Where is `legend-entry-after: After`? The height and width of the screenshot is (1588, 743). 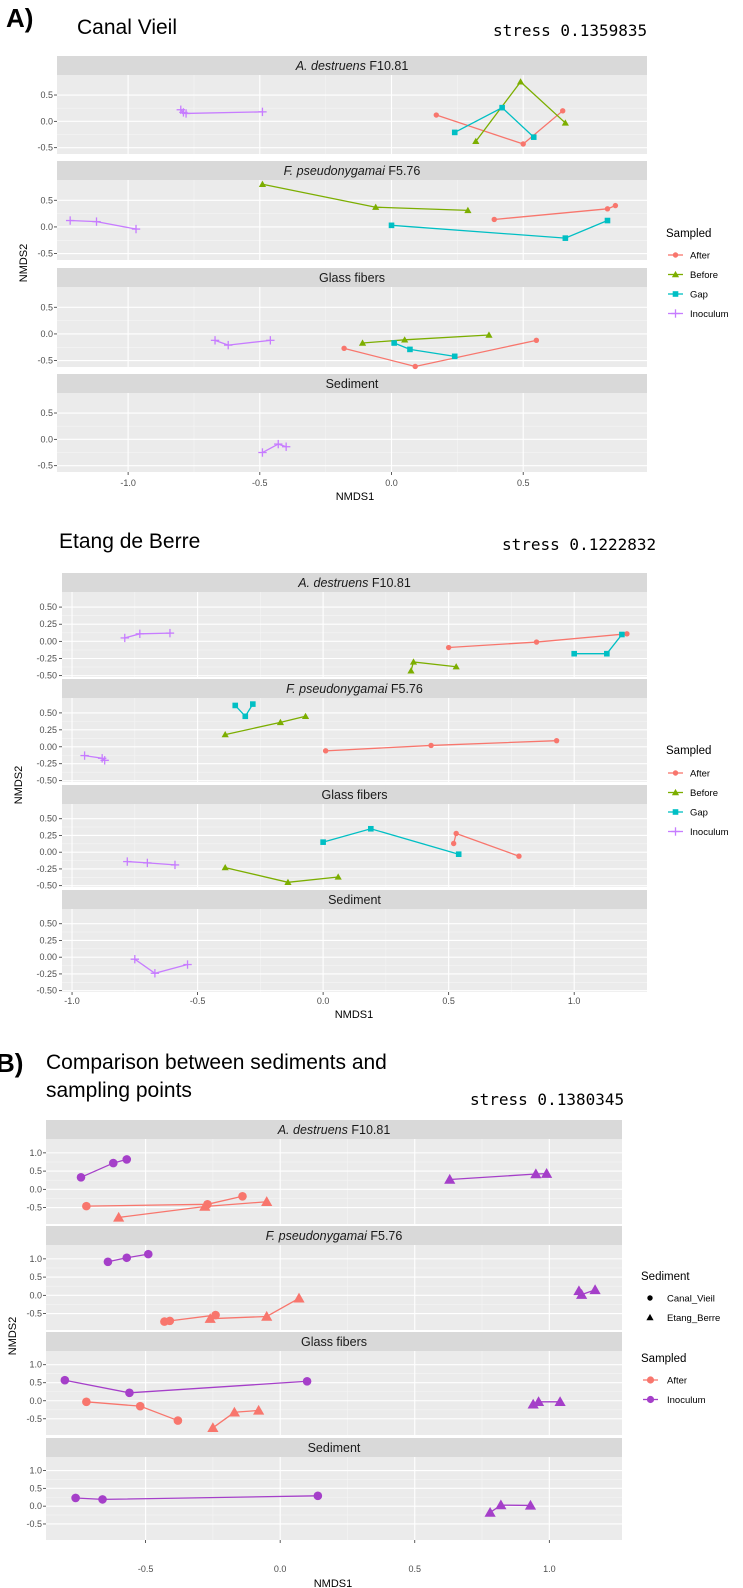
legend-entry-after: After is located at coordinates (665, 1381).